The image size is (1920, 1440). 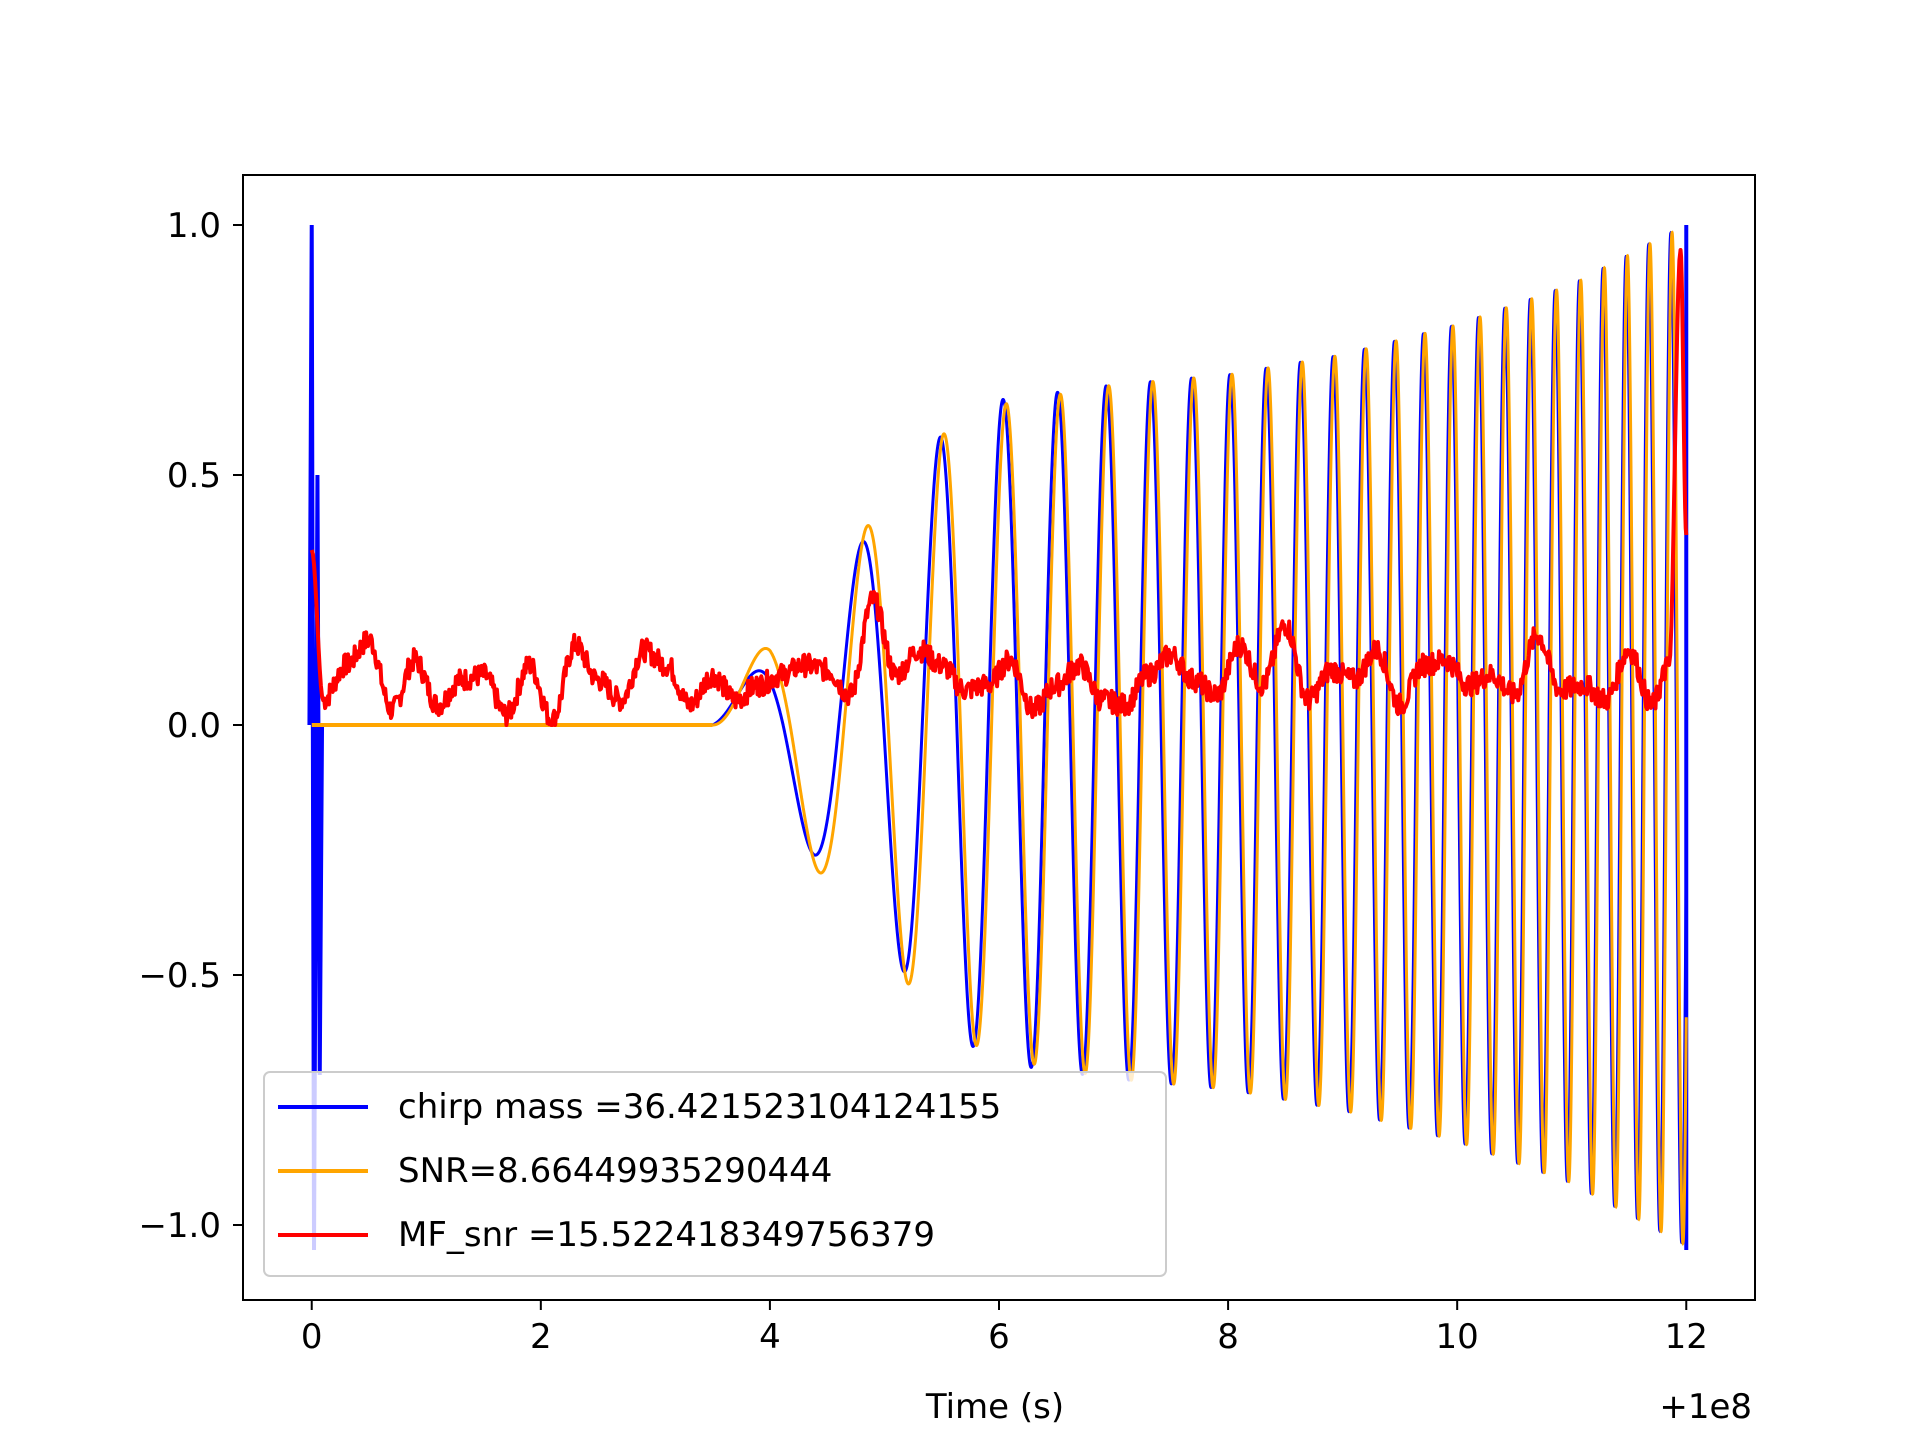 What do you see at coordinates (615, 1171) in the screenshot?
I see `legend-label-snr: SNR=8.66449935290444` at bounding box center [615, 1171].